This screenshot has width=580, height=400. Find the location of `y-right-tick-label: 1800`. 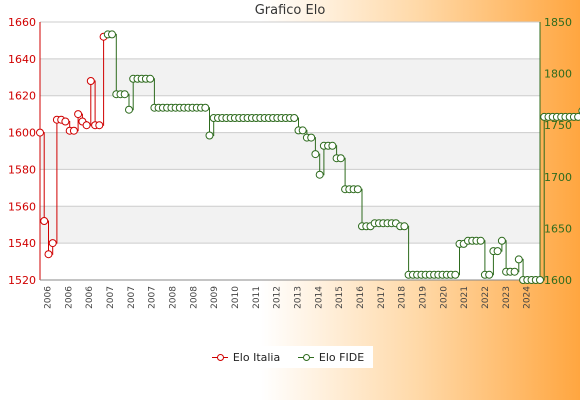

y-right-tick-label: 1800 is located at coordinates (558, 74).